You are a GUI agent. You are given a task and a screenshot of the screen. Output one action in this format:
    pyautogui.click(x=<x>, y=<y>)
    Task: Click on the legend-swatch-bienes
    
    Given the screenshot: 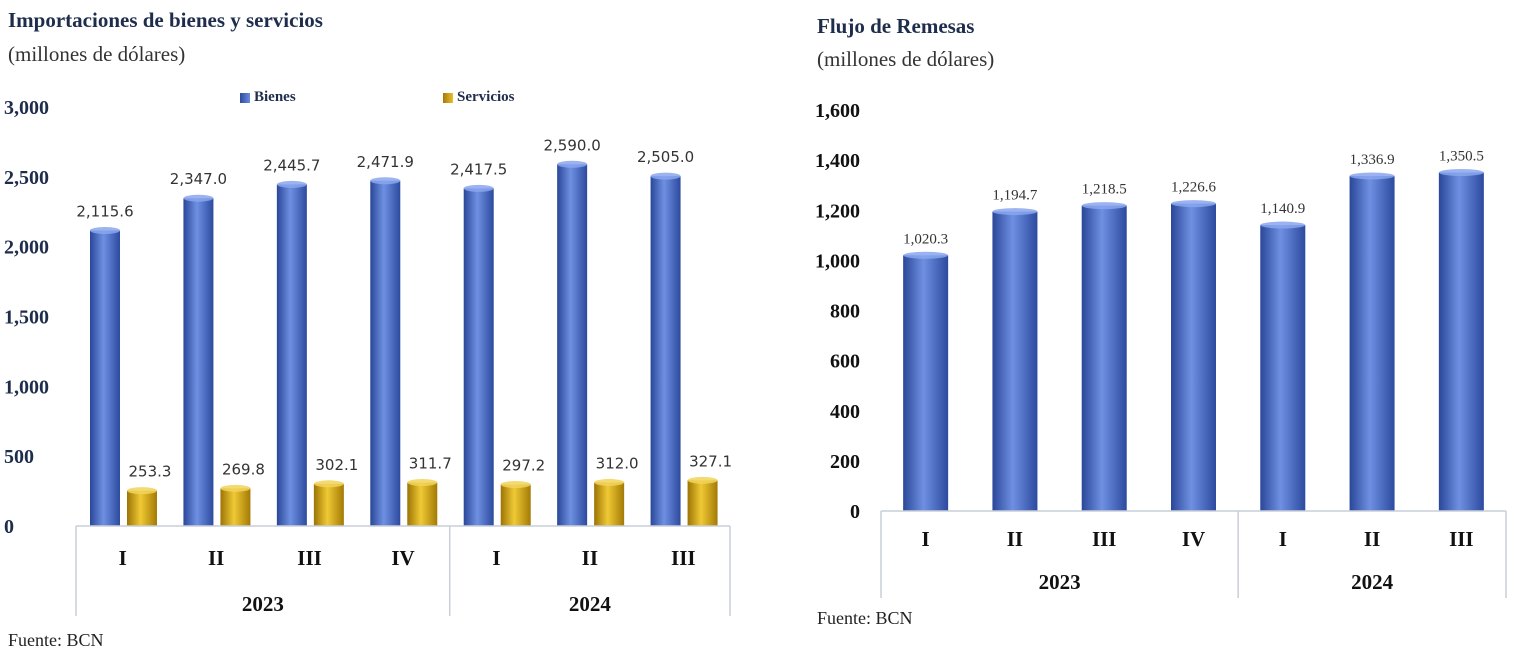 What is the action you would take?
    pyautogui.click(x=245, y=97)
    